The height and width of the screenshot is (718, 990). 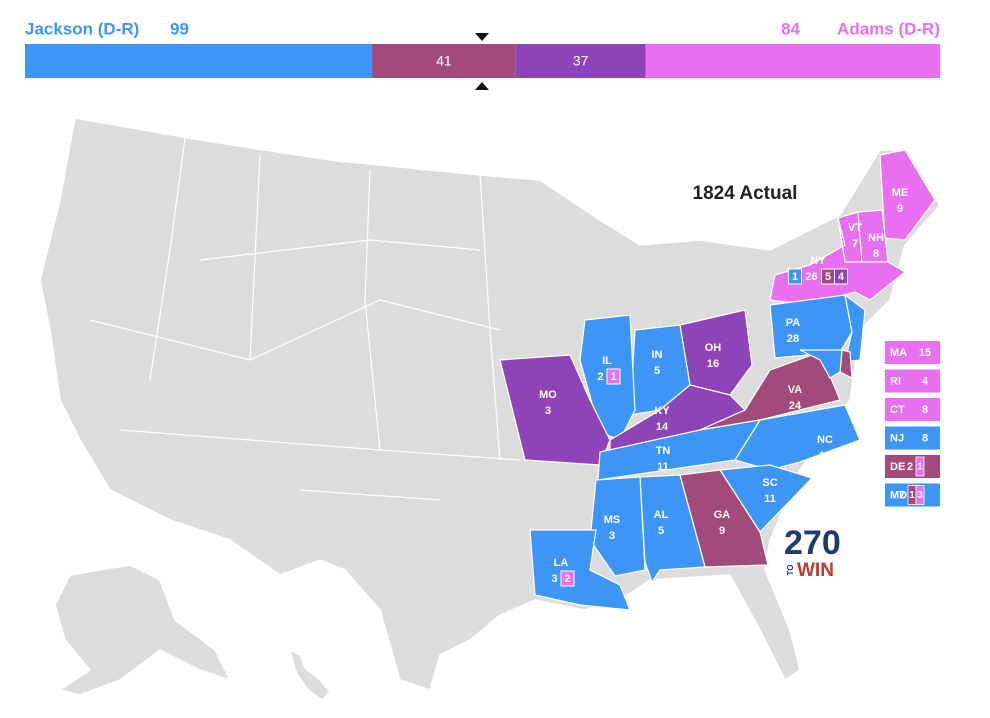 I want to click on state-abbr: NY, so click(x=818, y=261).